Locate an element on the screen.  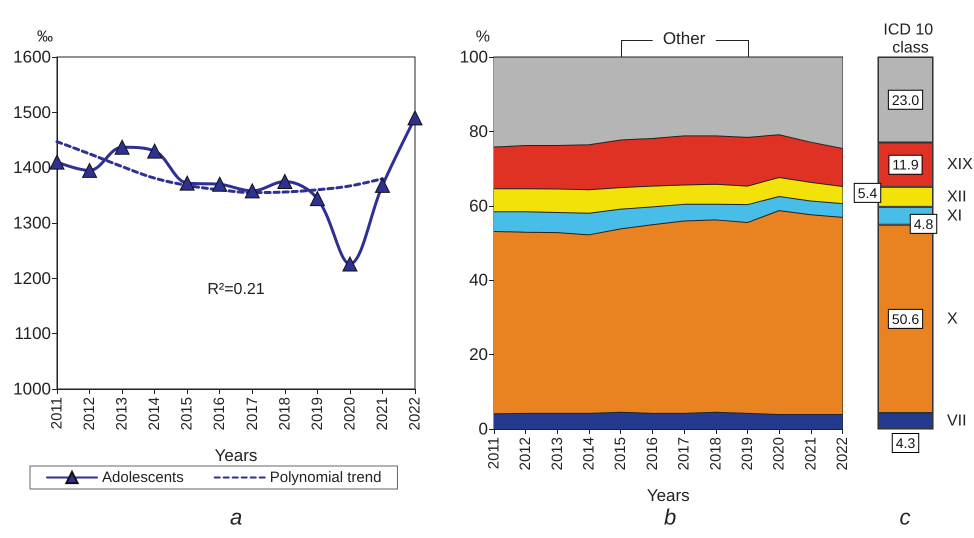
y-tick-label: 0 is located at coordinates (483, 429).